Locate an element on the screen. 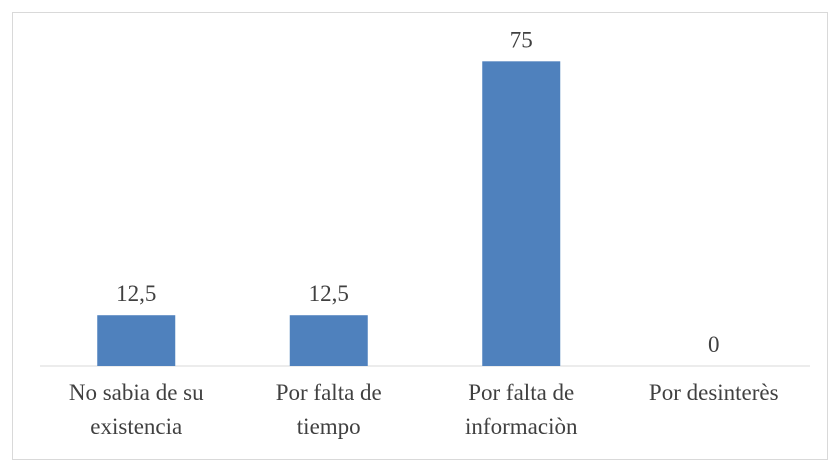  x-tick-label: Por falta de tiempo is located at coordinates (328, 409).